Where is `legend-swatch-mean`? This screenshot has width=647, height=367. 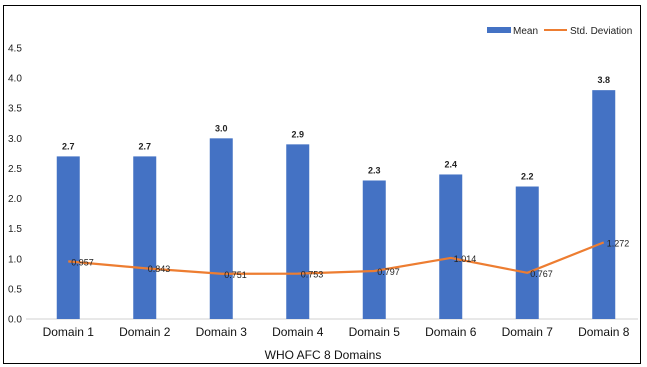
legend-swatch-mean is located at coordinates (499, 30).